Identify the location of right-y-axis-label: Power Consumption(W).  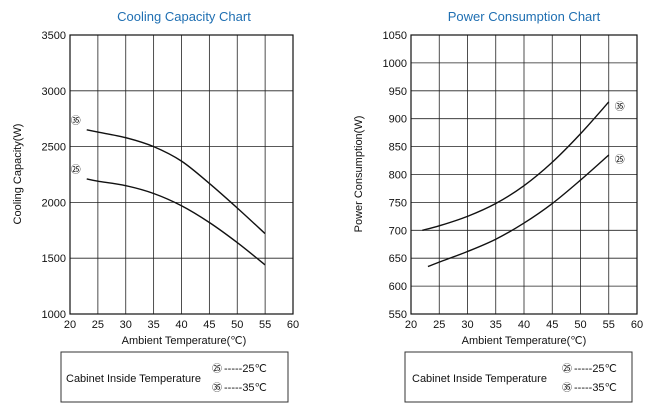
(359, 174).